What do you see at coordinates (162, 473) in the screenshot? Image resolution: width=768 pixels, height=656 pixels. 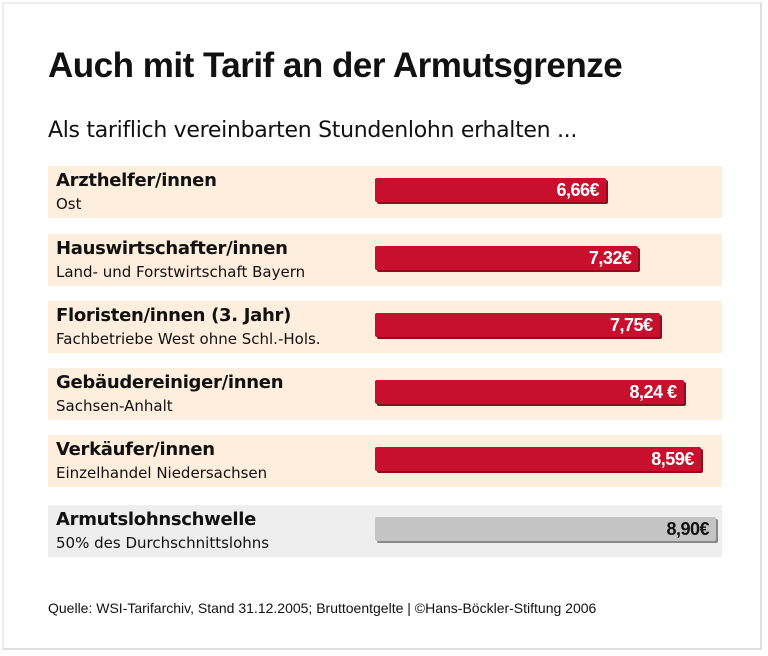 I see `category-sublabel: Einzelhandel Niedersachsen` at bounding box center [162, 473].